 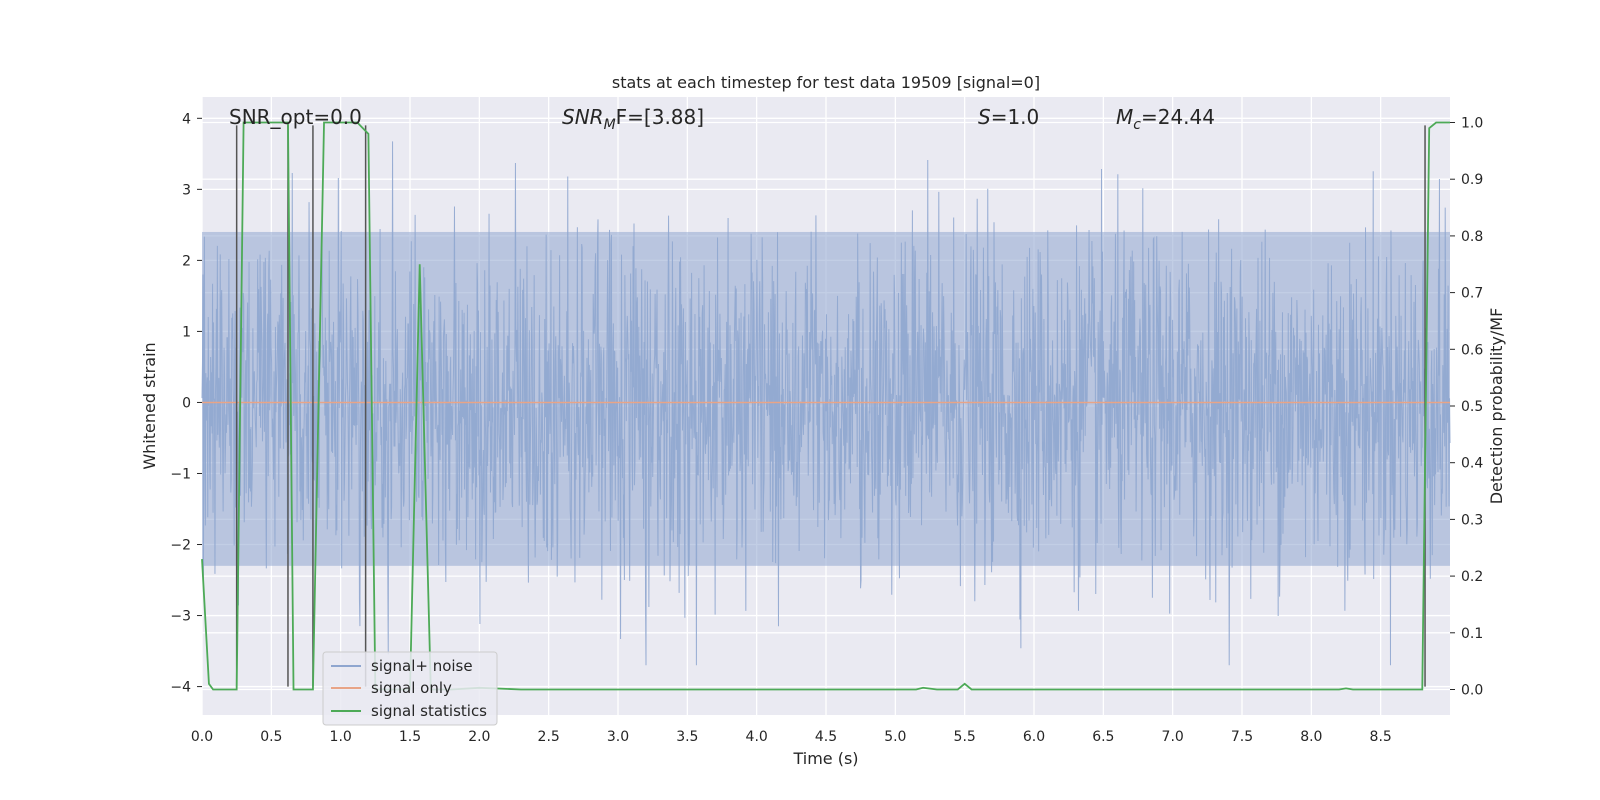 What do you see at coordinates (295, 117) in the screenshot?
I see `snr-opt-annotation: SNR_opt=0.0` at bounding box center [295, 117].